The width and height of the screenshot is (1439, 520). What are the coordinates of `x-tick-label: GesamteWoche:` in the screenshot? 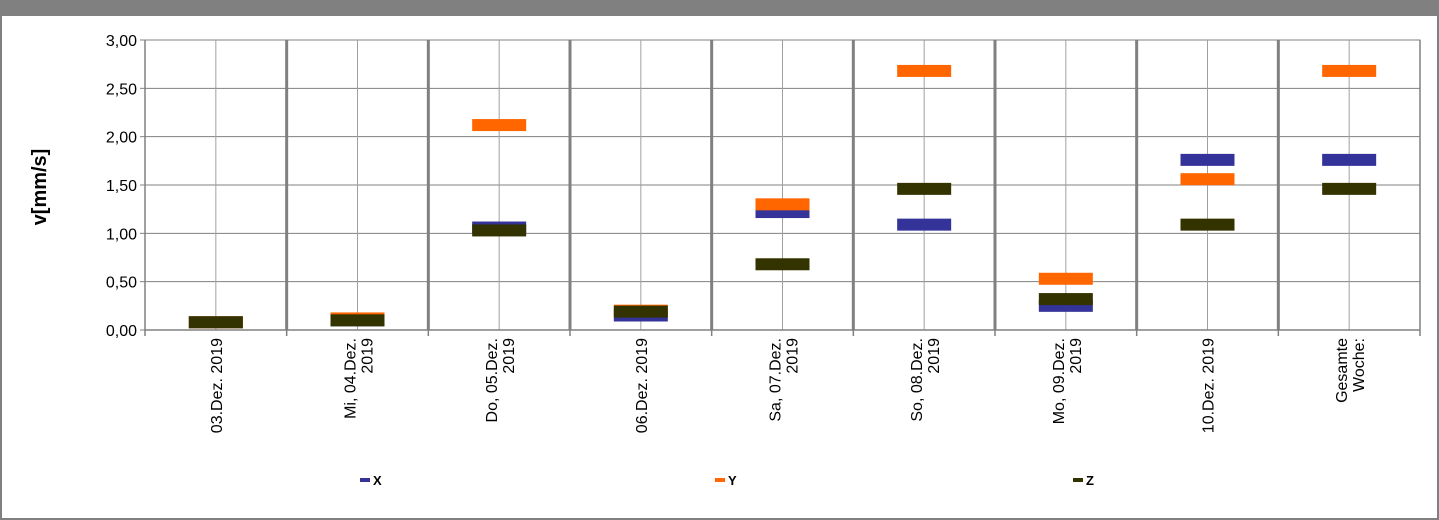 It's located at (1351, 370).